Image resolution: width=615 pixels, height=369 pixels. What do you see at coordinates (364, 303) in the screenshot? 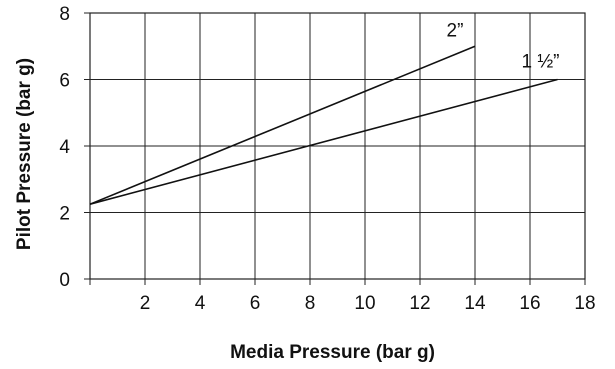
I see `x-tick-label: 10` at bounding box center [364, 303].